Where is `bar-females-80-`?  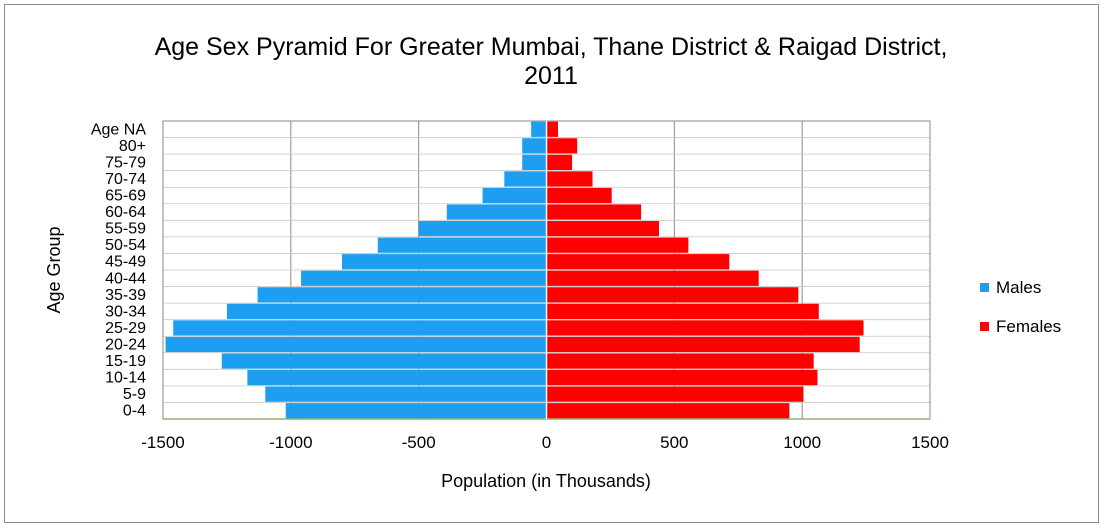
bar-females-80- is located at coordinates (562, 146).